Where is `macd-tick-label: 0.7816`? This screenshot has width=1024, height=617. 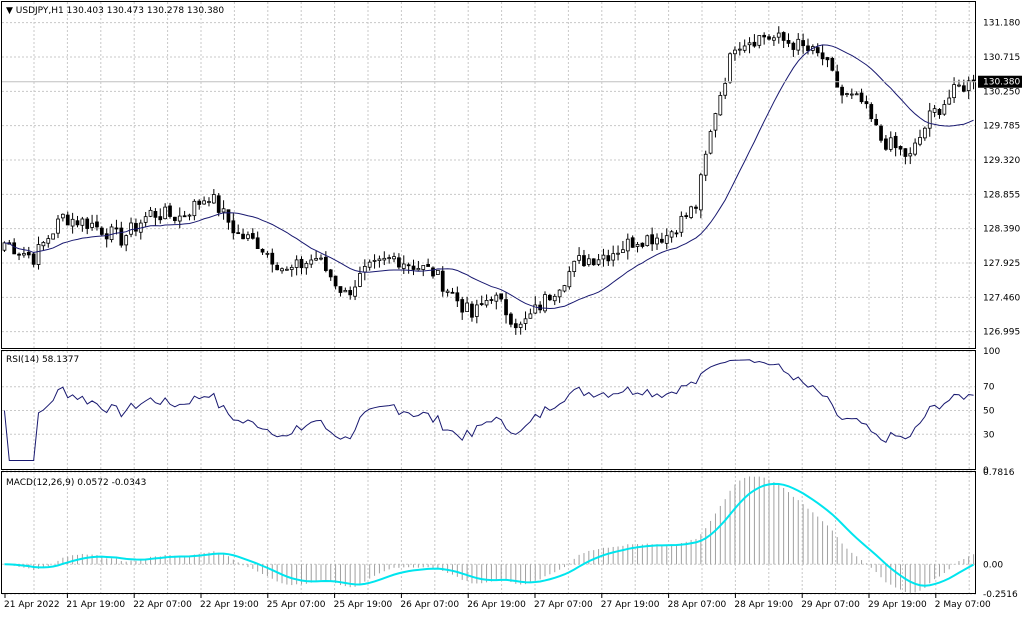
macd-tick-label: 0.7816 is located at coordinates (999, 473).